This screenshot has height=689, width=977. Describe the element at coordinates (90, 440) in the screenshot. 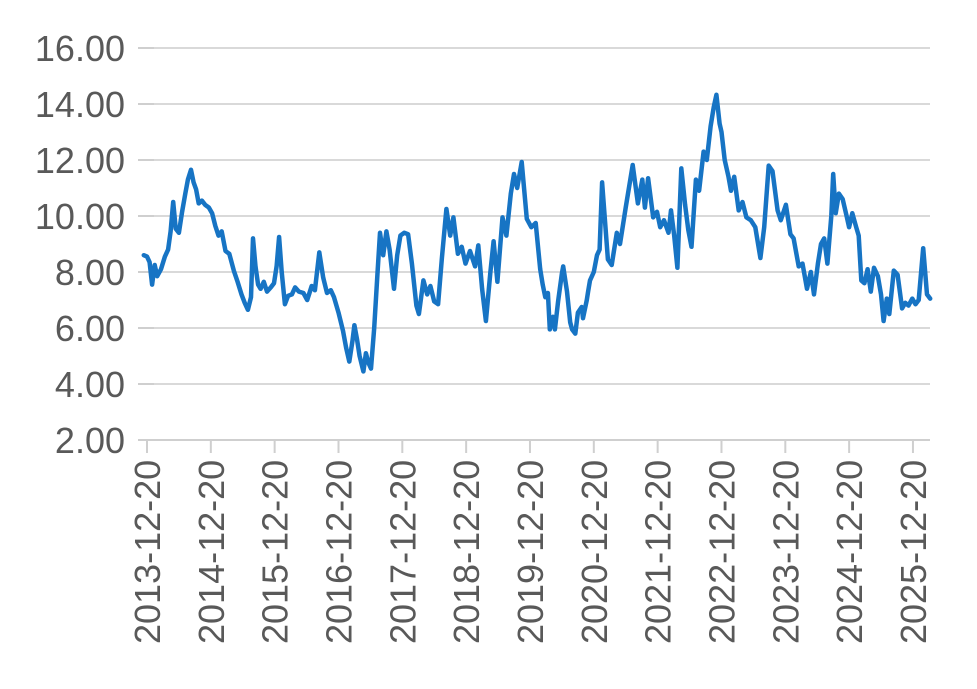

I see `y-tick-label: 2.00` at that location.